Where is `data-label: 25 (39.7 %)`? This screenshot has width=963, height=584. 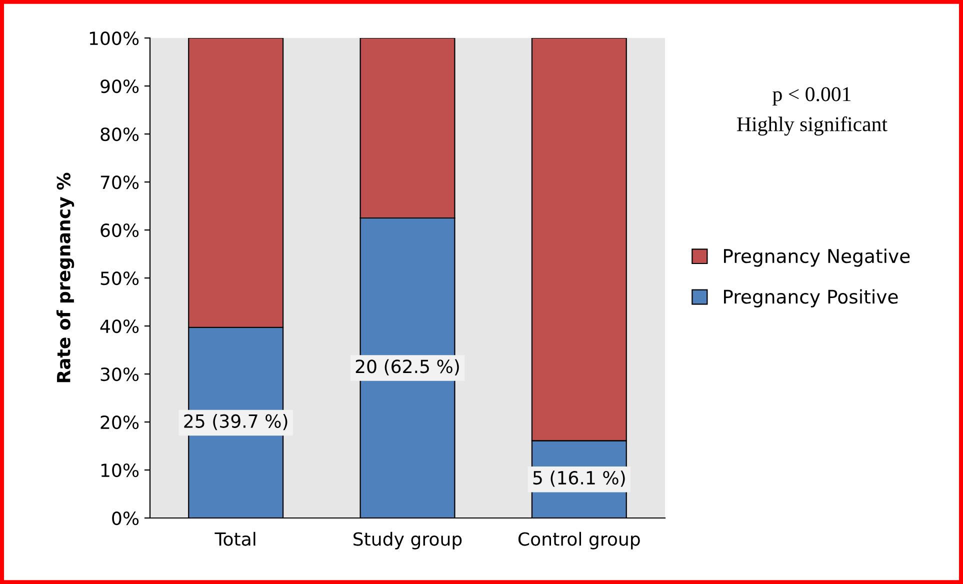 data-label: 25 (39.7 %) is located at coordinates (236, 422).